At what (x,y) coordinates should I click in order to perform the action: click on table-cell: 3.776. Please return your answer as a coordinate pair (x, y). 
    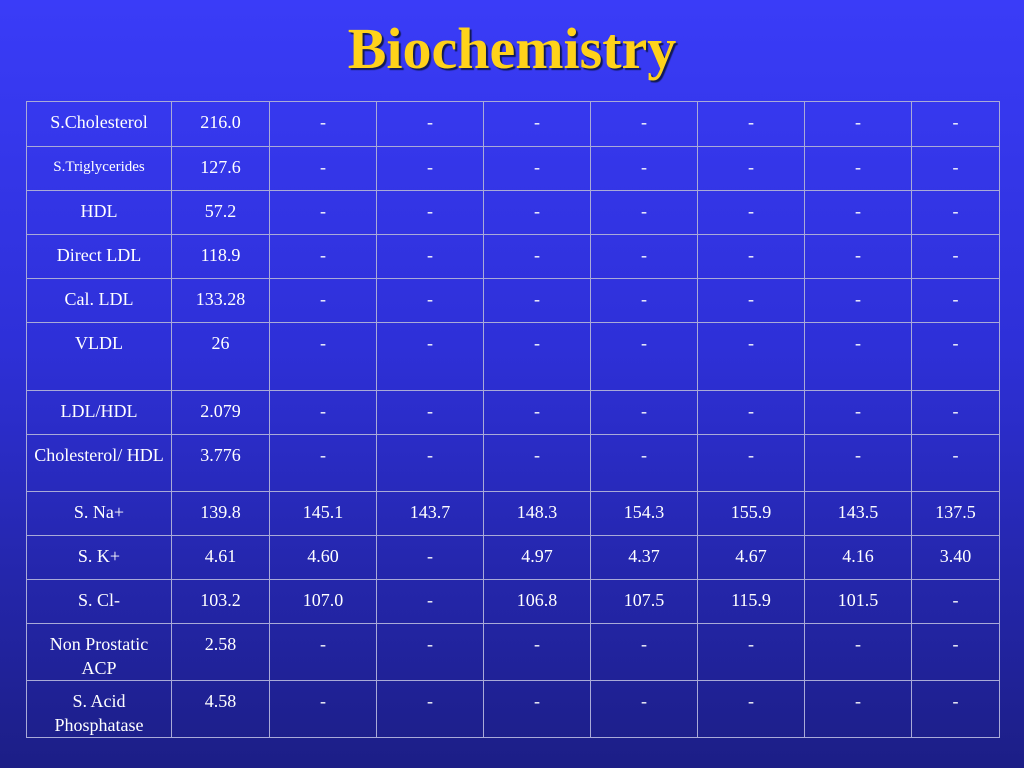
    Looking at the image, I should click on (220, 463).